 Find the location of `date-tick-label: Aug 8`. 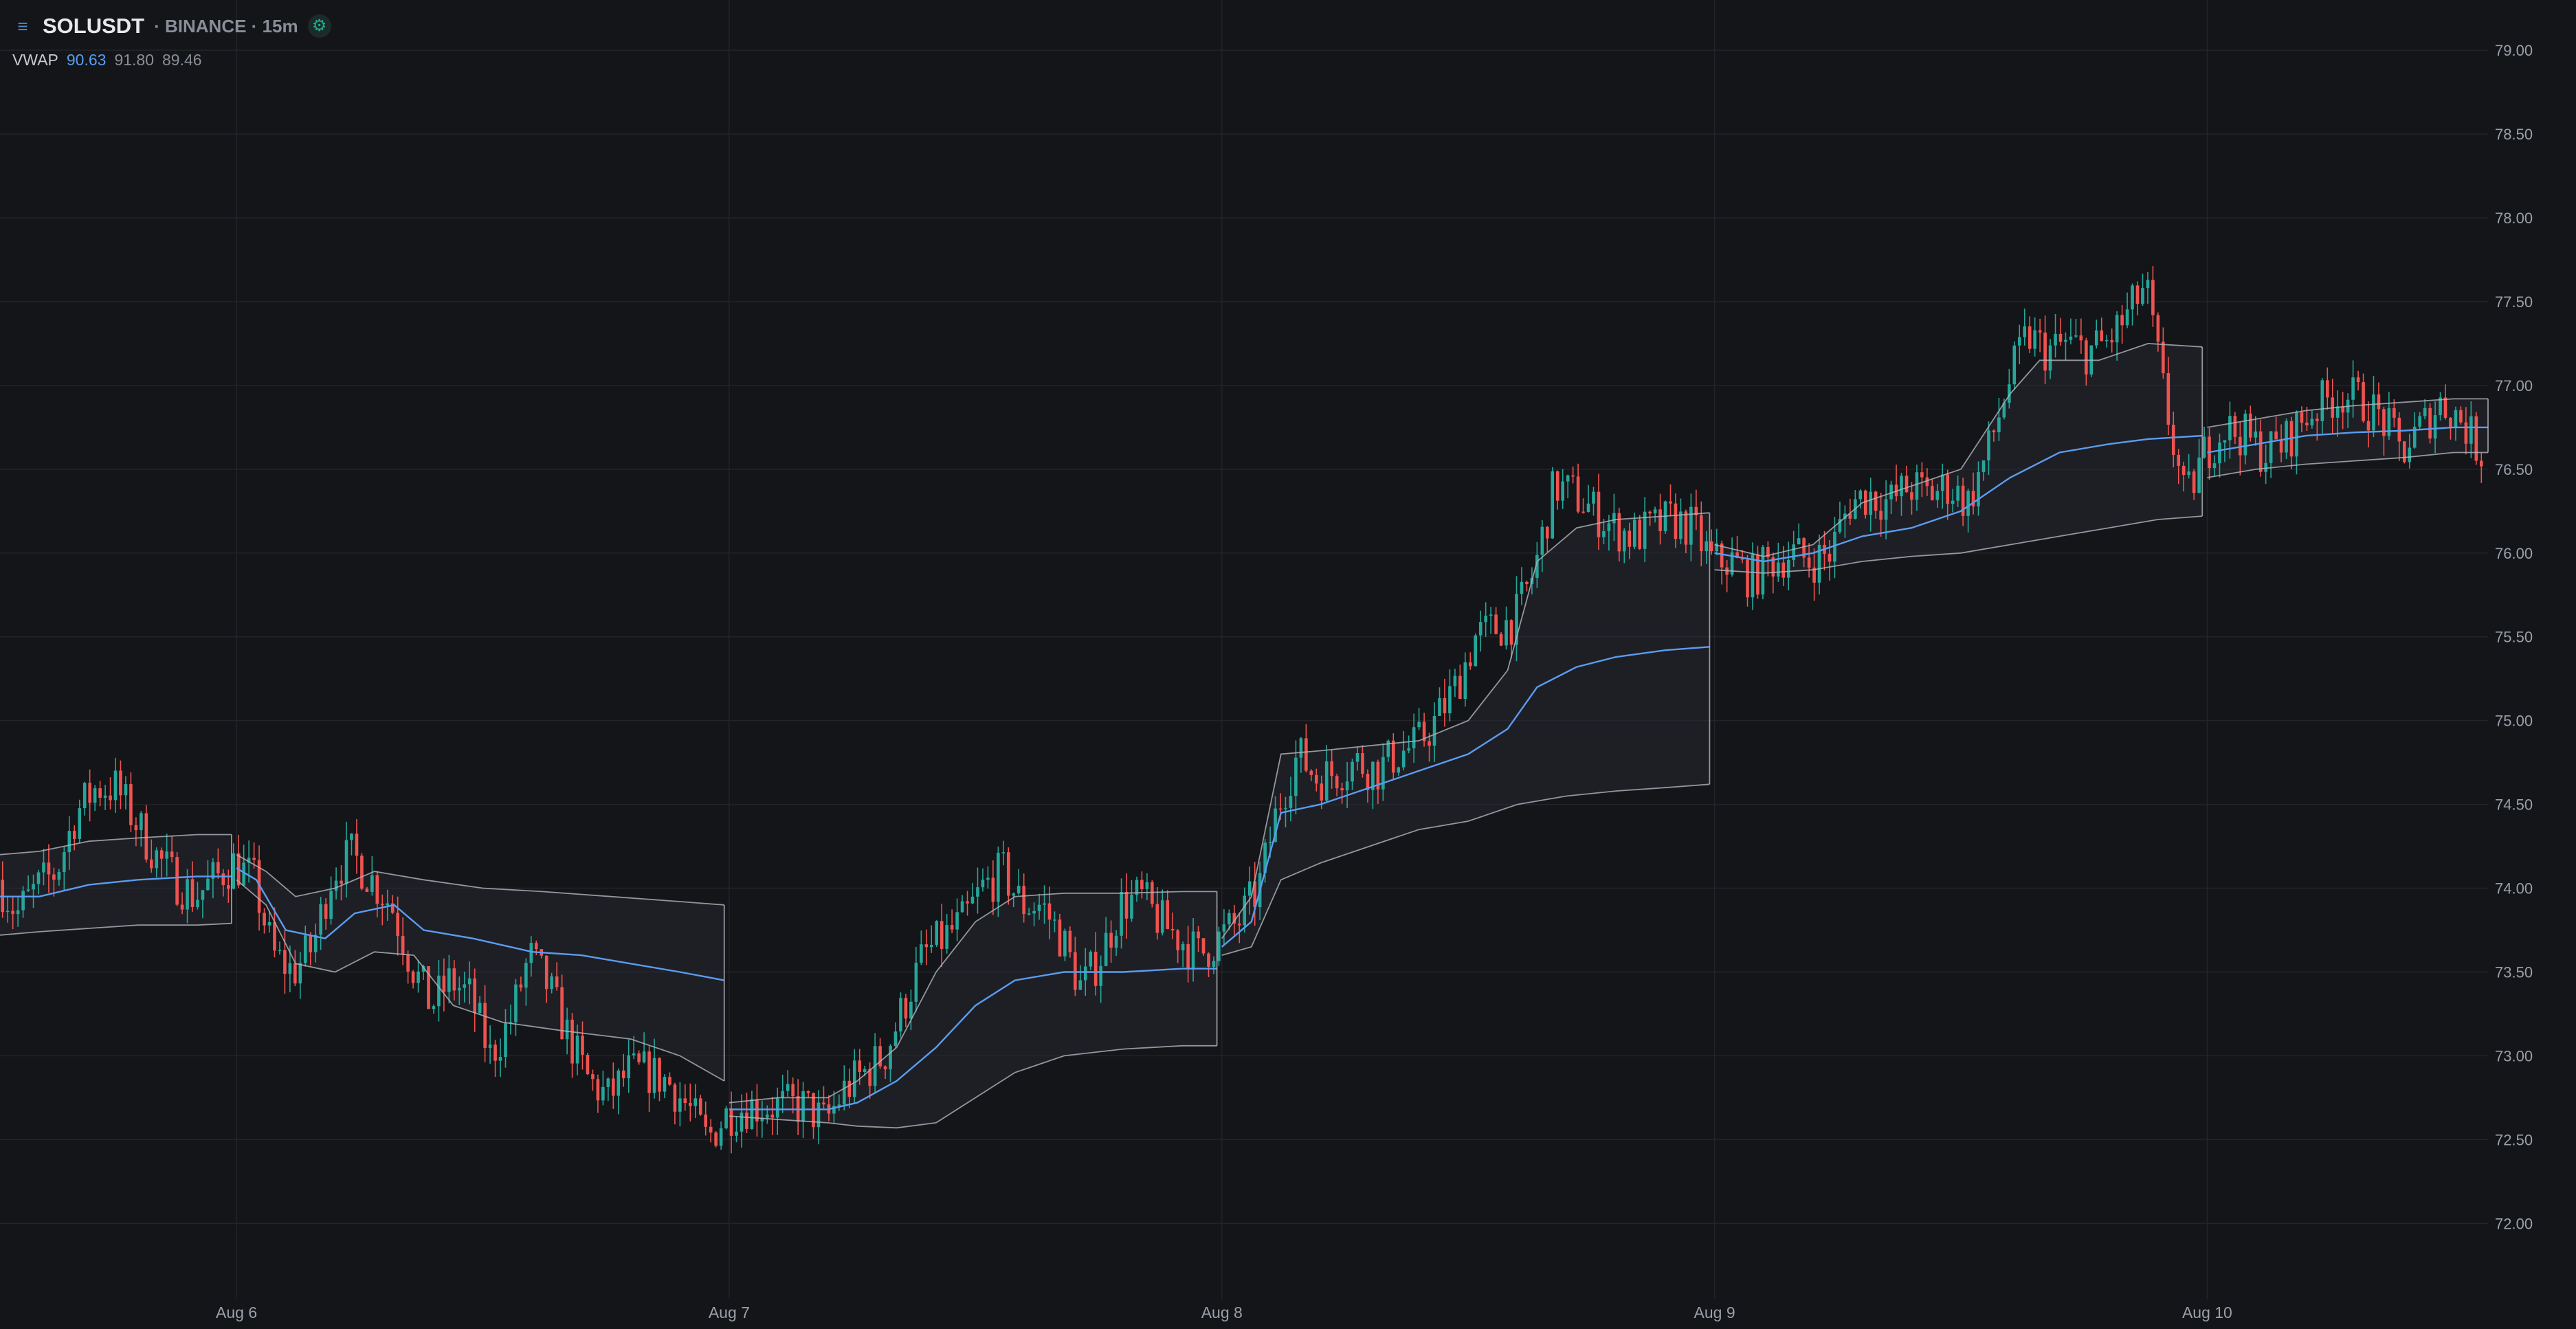

date-tick-label: Aug 8 is located at coordinates (1222, 1313).